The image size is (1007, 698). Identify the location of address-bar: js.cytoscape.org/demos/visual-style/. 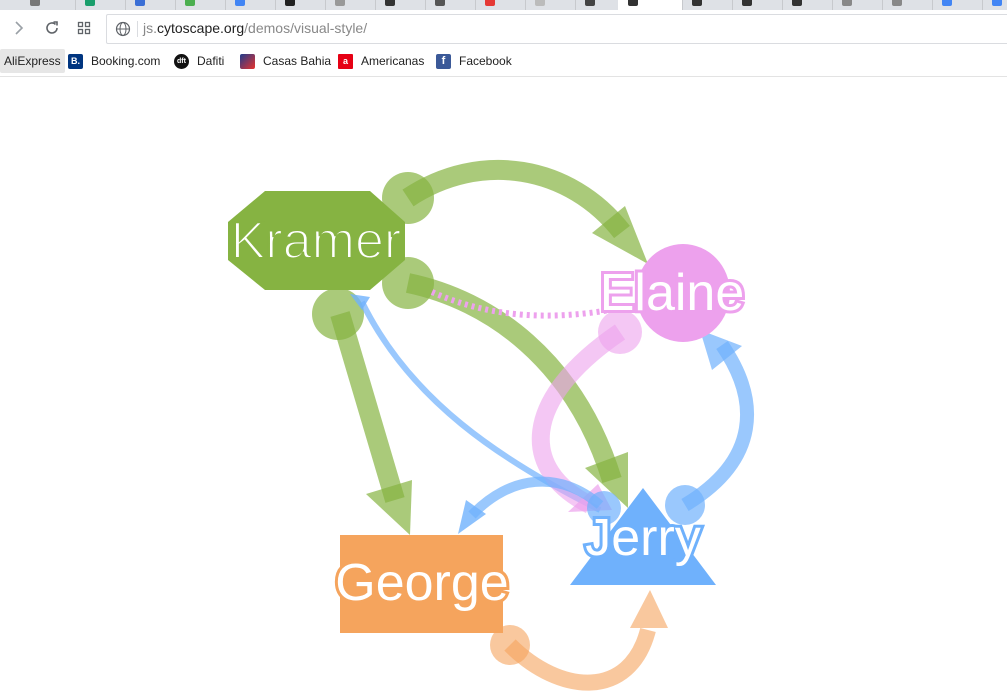
(556, 29).